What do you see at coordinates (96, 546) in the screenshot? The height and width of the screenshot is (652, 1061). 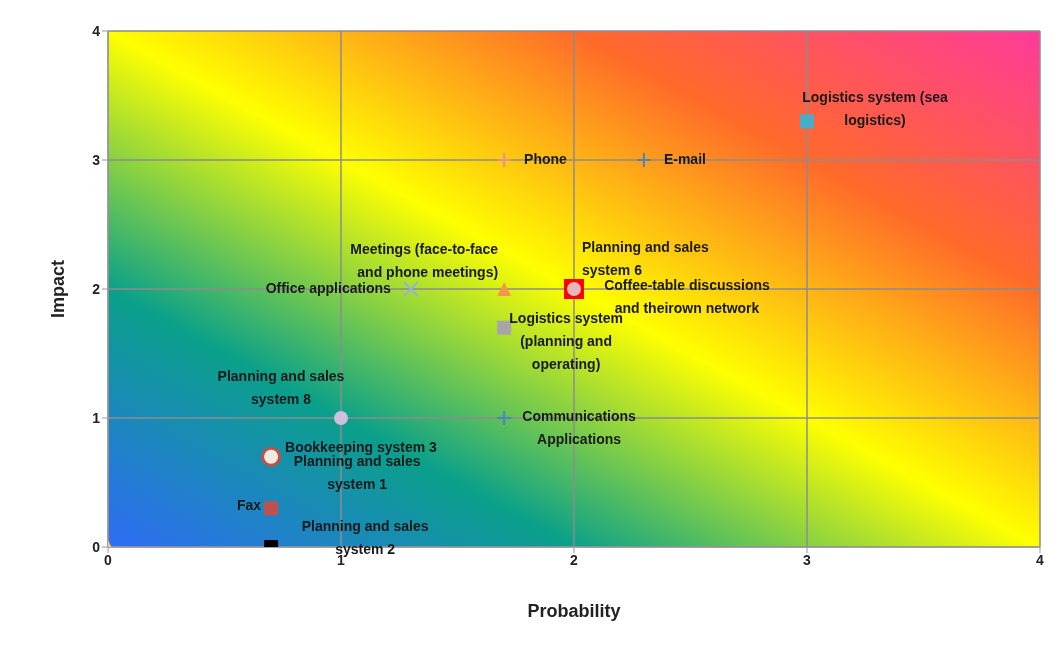 I see `y-tick-label: 0` at bounding box center [96, 546].